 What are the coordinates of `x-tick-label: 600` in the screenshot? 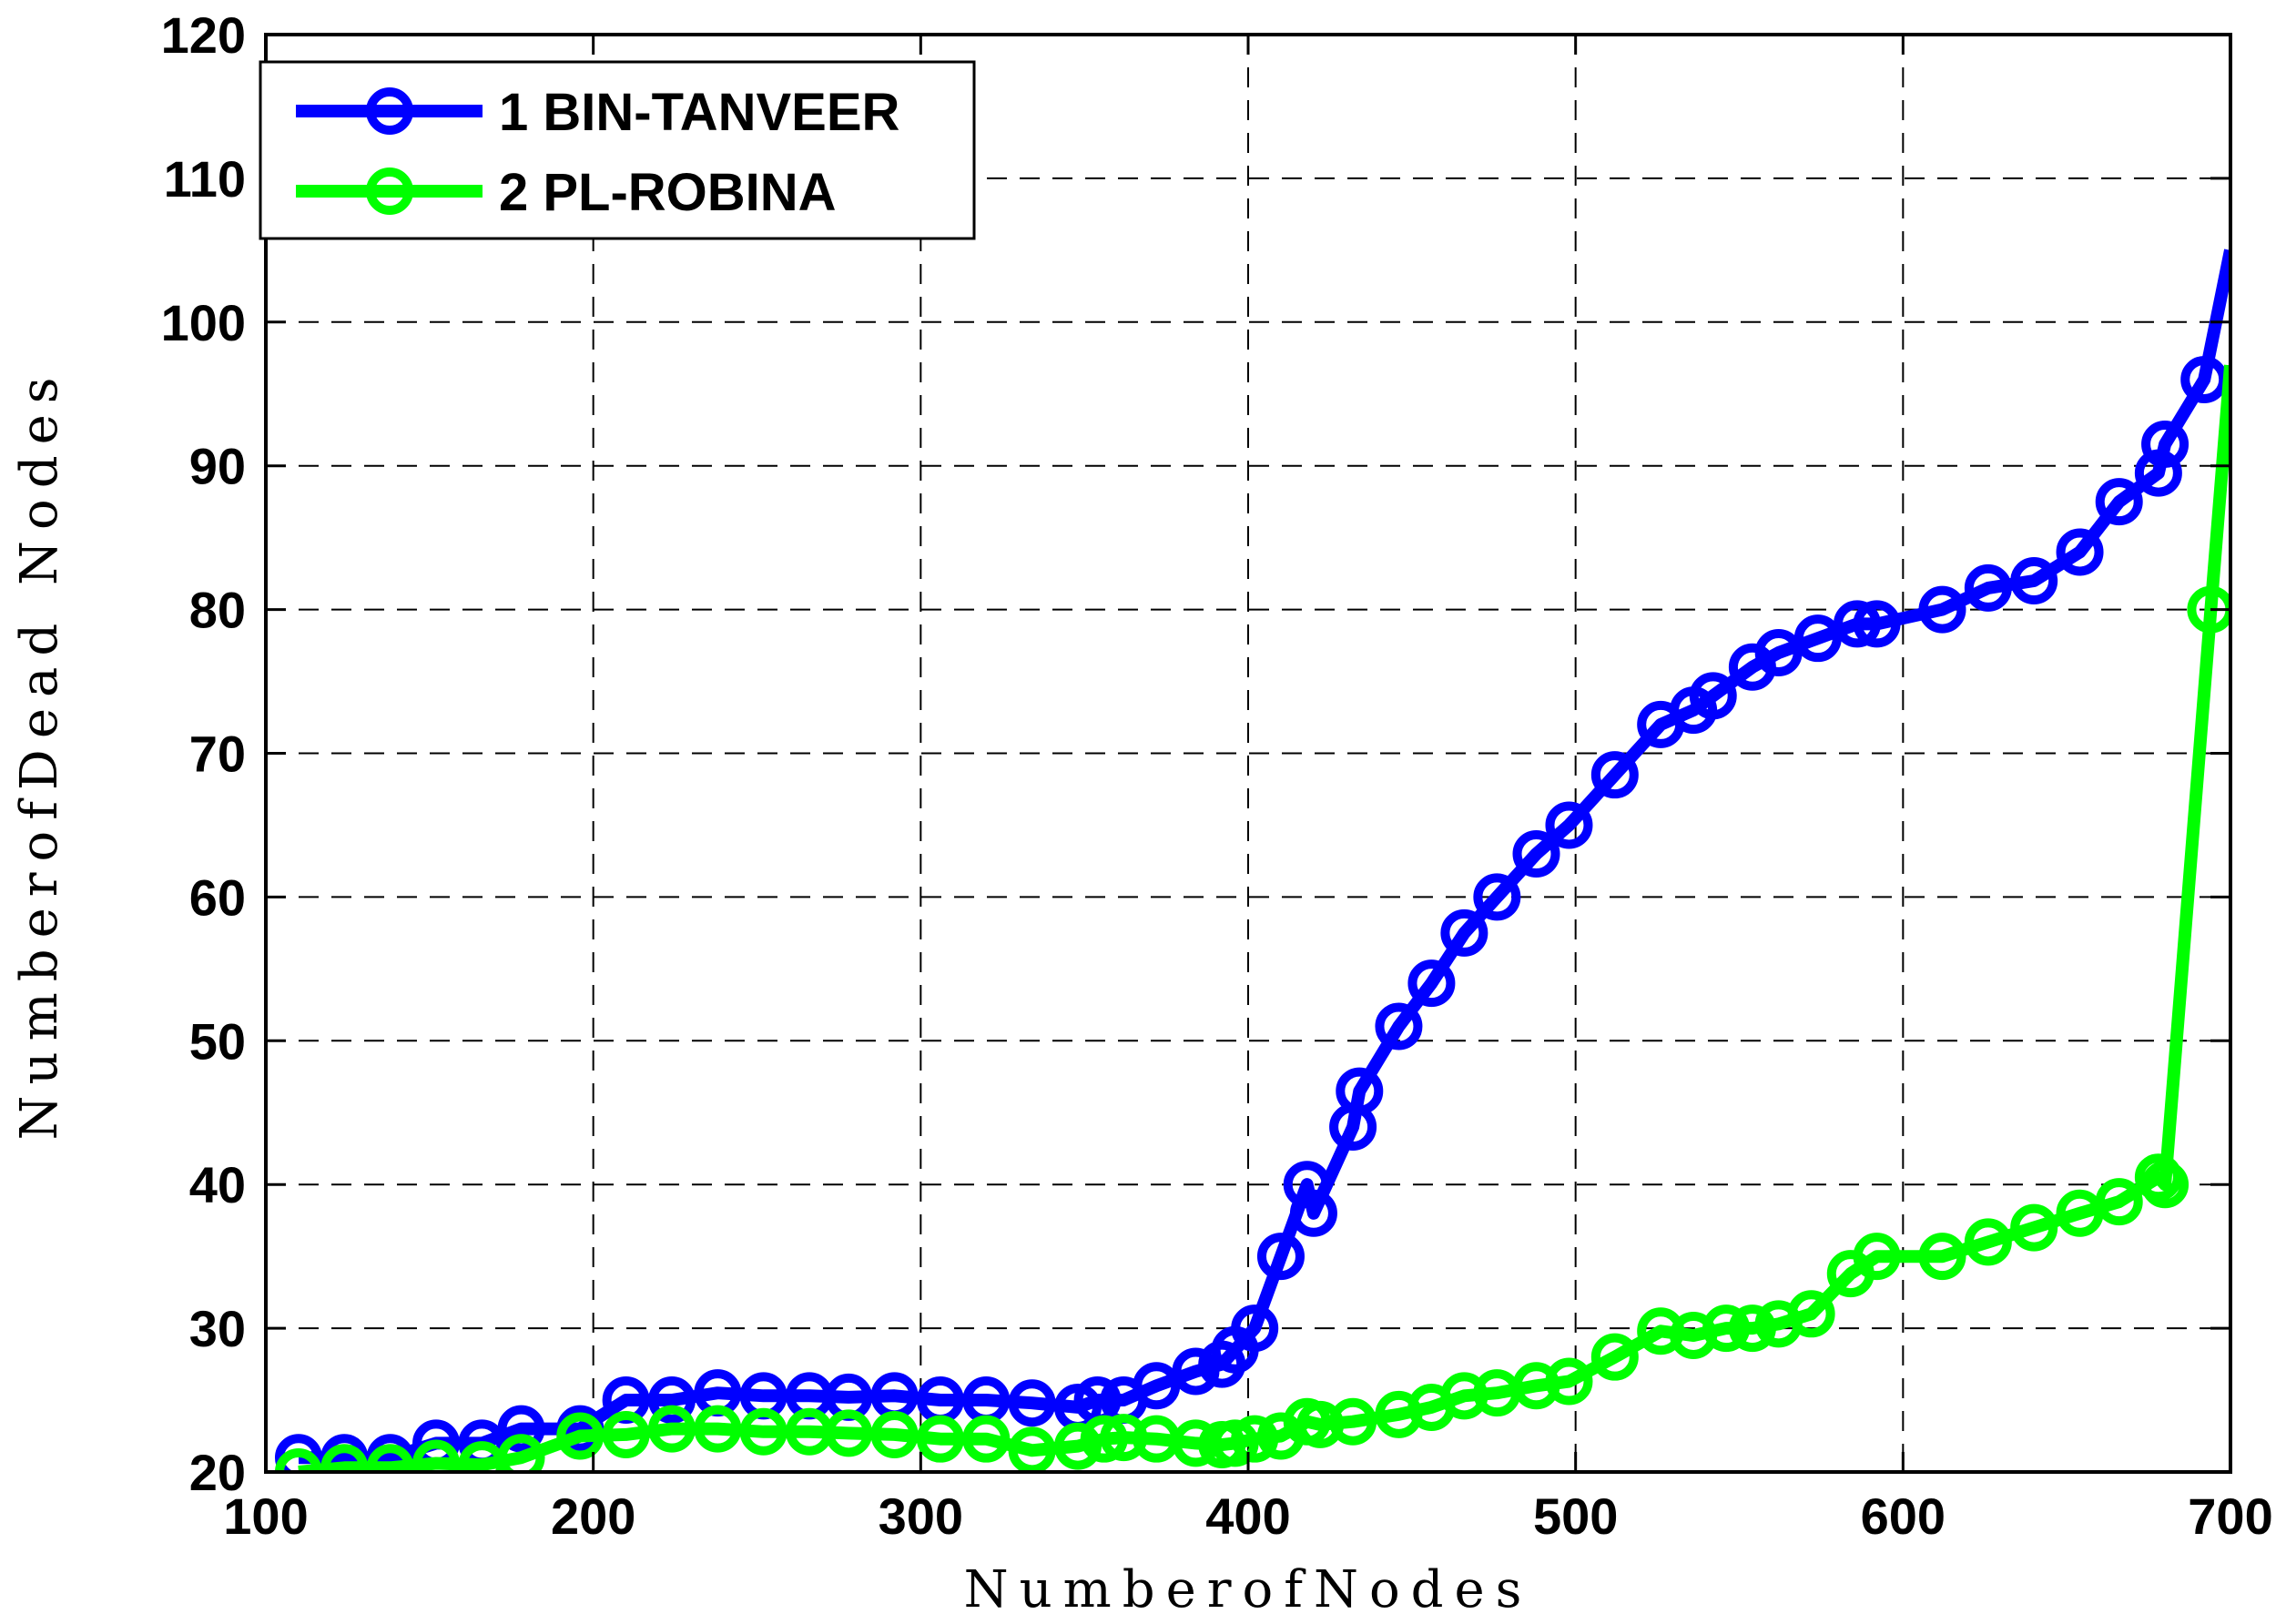 It's located at (1904, 1516).